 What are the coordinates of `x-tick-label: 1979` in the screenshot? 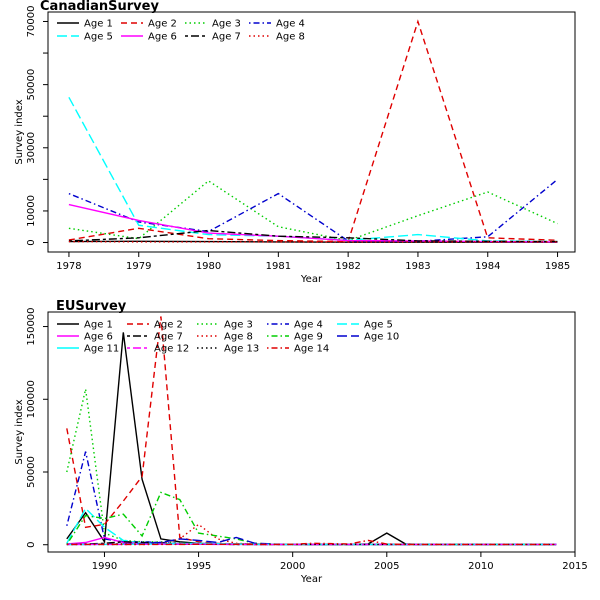 It's located at (138, 266).